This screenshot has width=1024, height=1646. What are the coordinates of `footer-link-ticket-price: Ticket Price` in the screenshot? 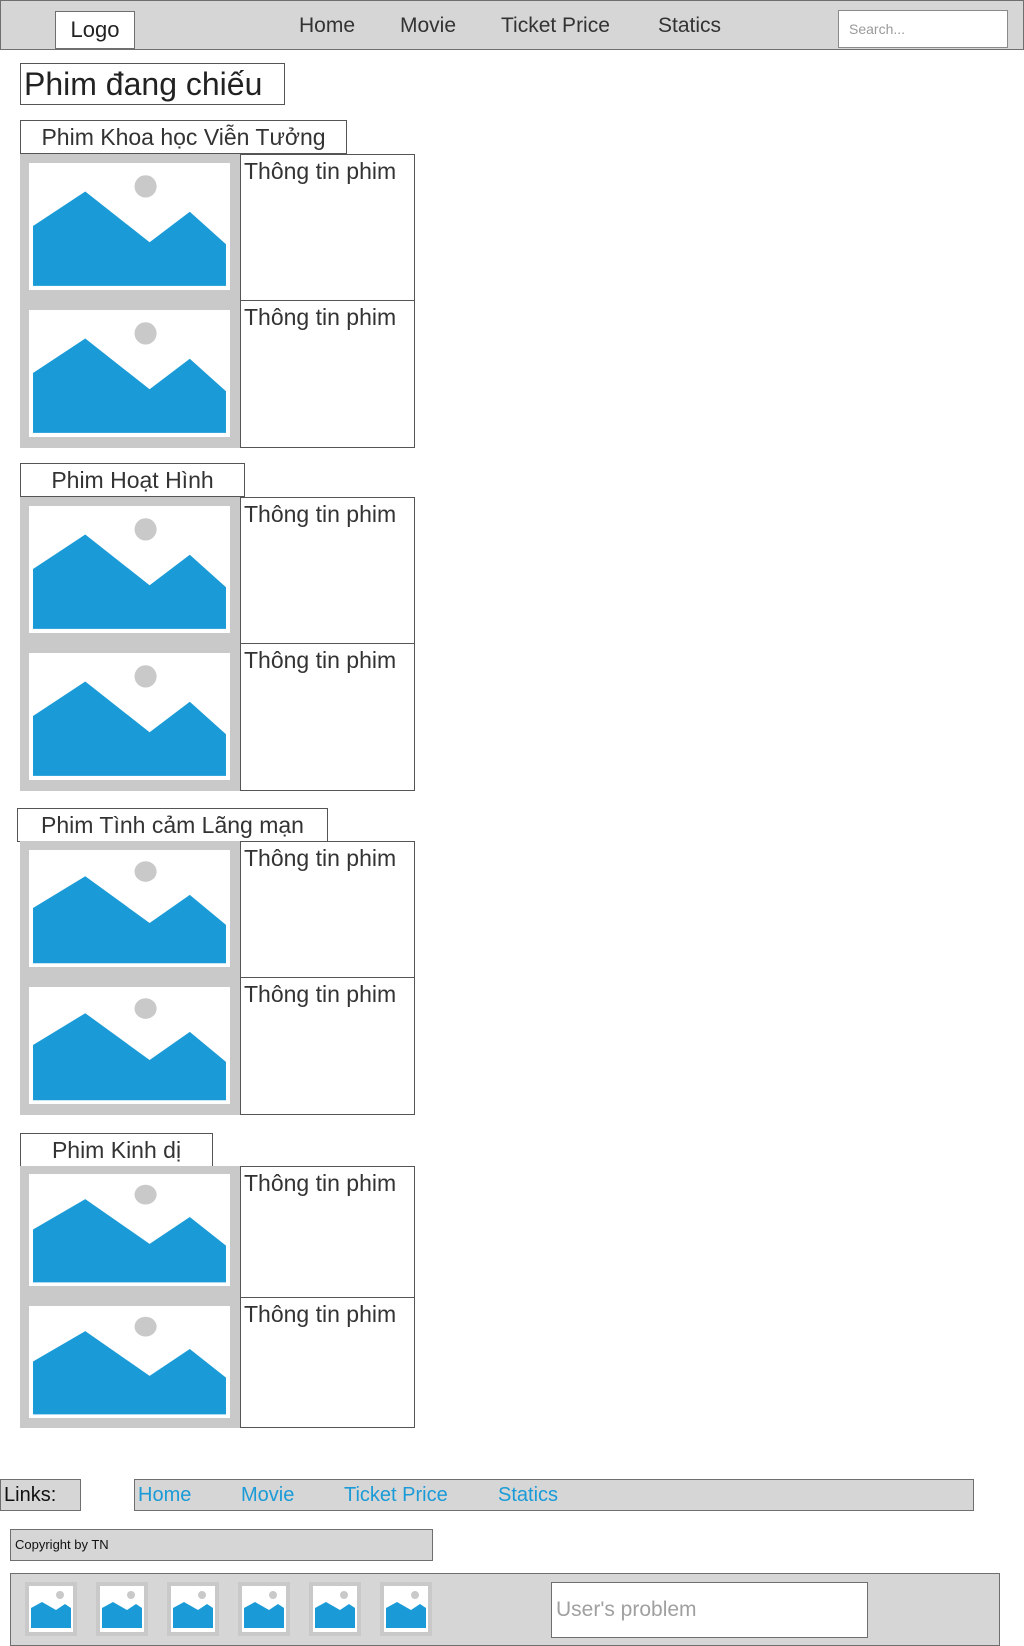 It's located at (396, 1495).